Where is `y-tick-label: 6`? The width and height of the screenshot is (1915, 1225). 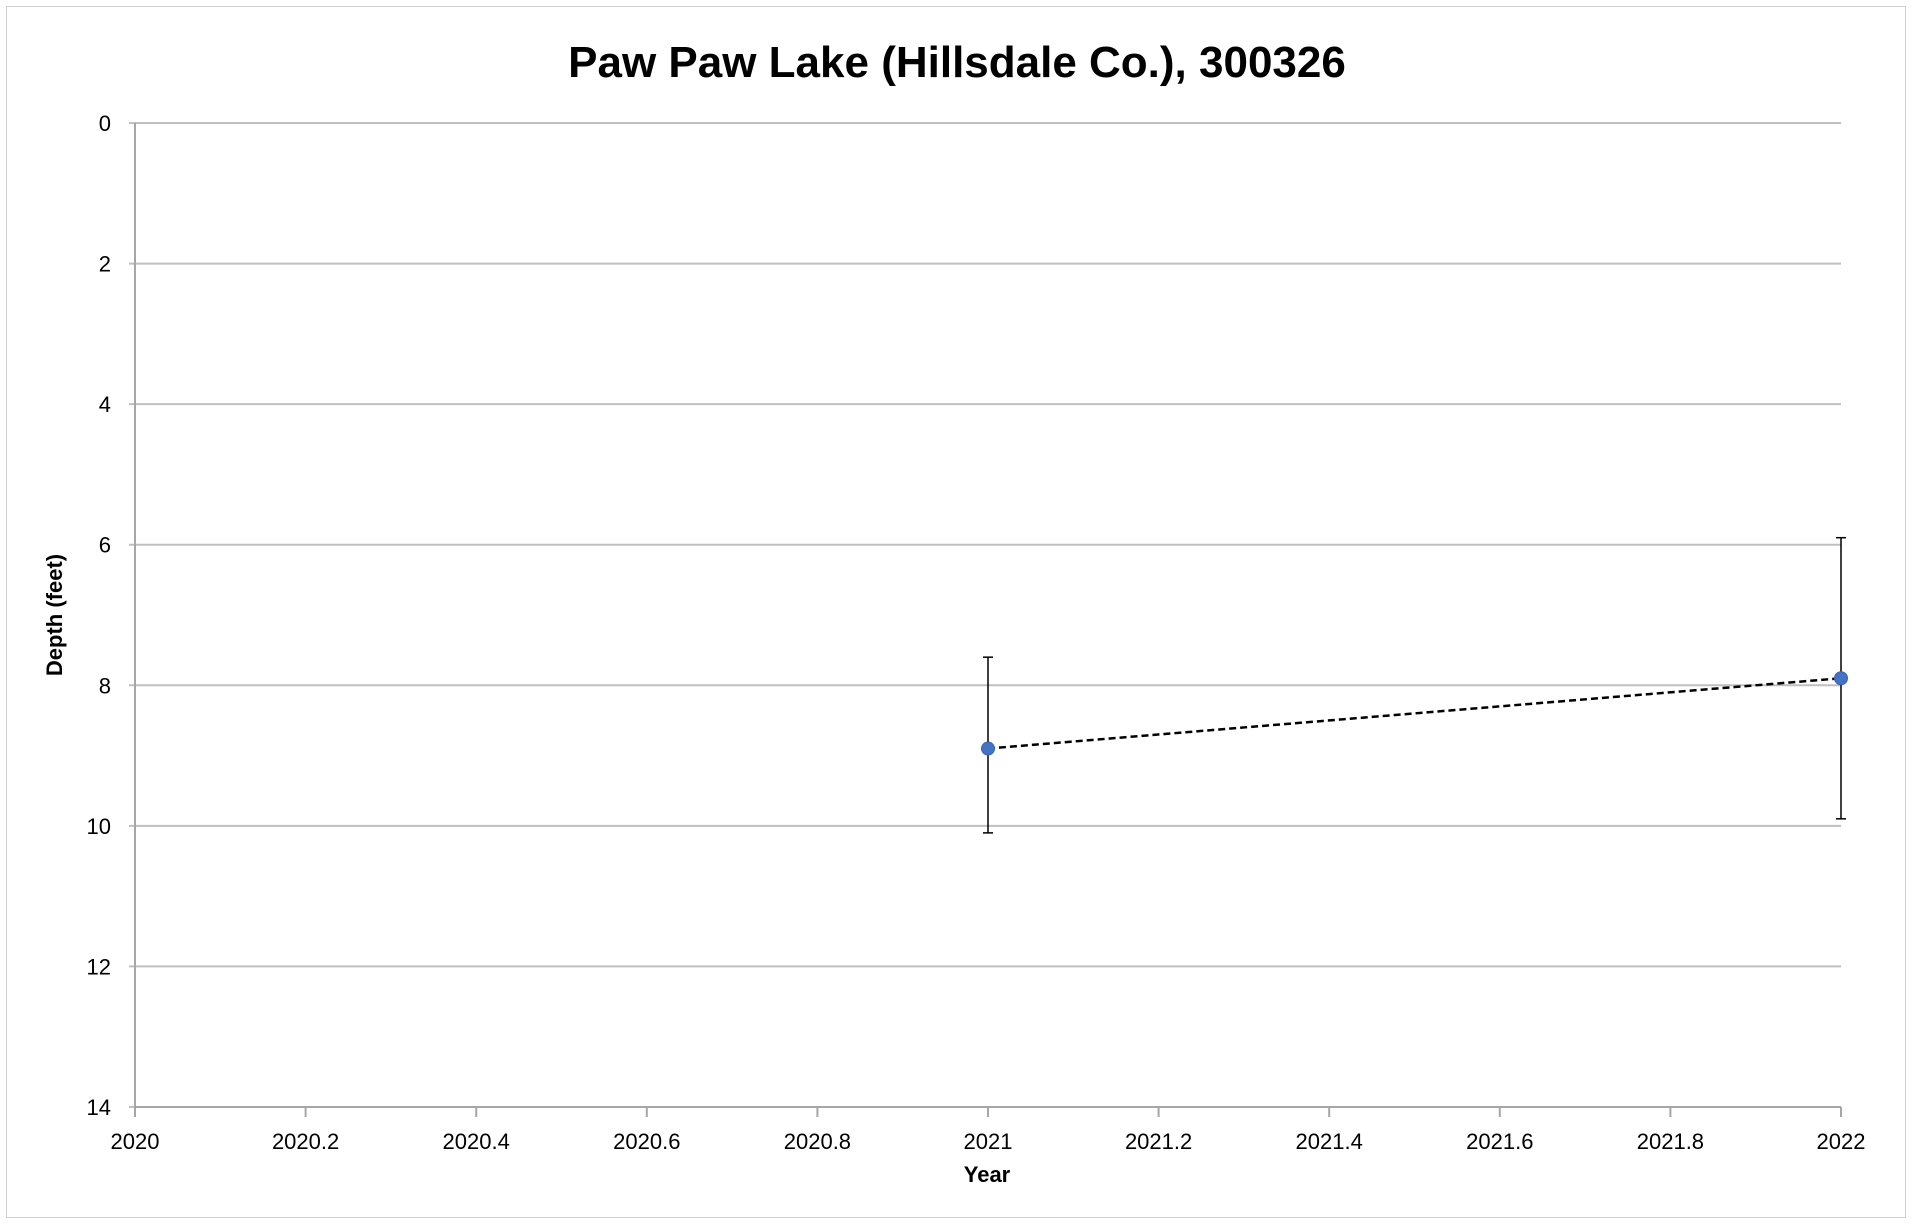 y-tick-label: 6 is located at coordinates (105, 545).